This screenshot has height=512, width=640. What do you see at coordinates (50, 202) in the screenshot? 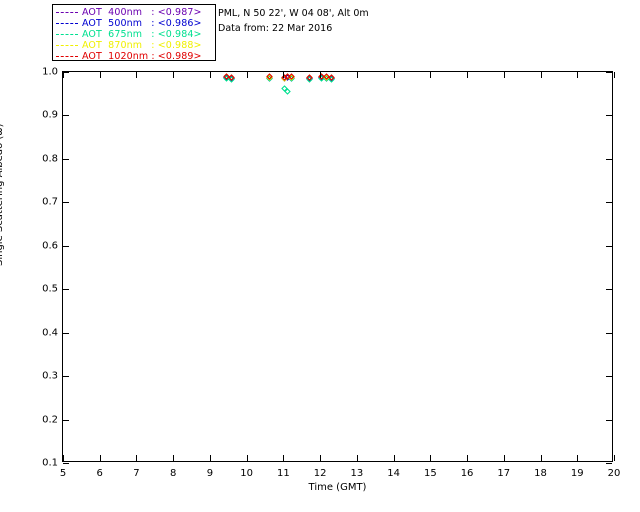
I see `y-tick-label: 0.7` at bounding box center [50, 202].